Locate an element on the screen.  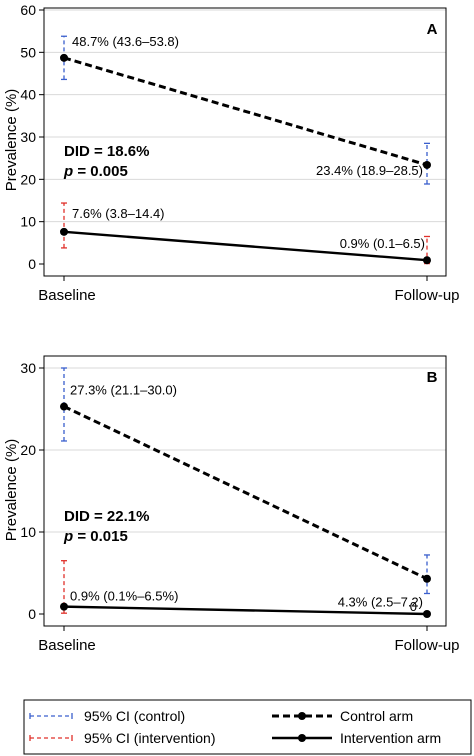
intervention-arm-legend-label: Intervention arm is located at coordinates (390, 738).